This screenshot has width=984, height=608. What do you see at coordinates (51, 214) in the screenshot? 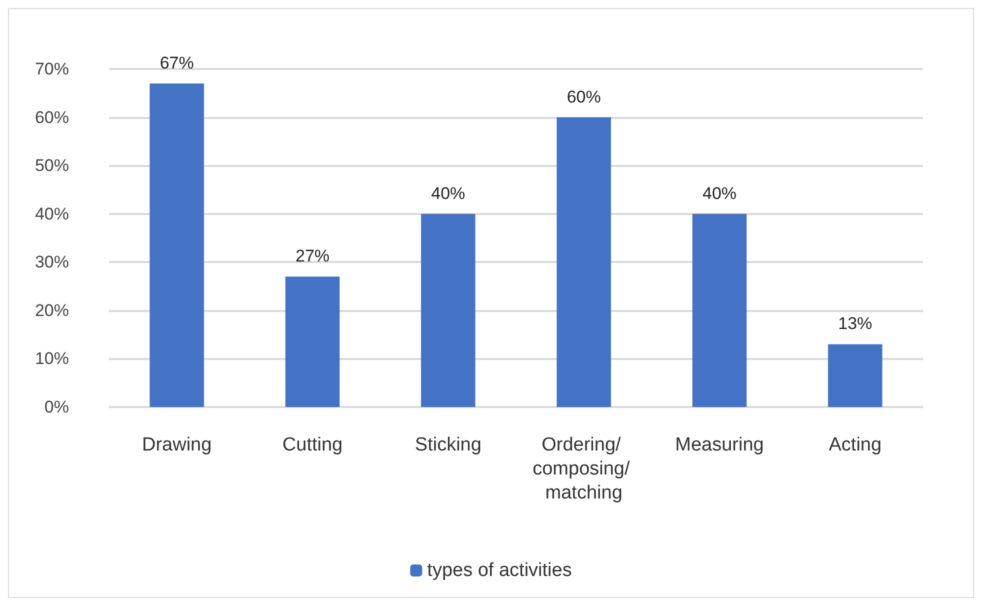
I see `y-tick-label: 40%` at bounding box center [51, 214].